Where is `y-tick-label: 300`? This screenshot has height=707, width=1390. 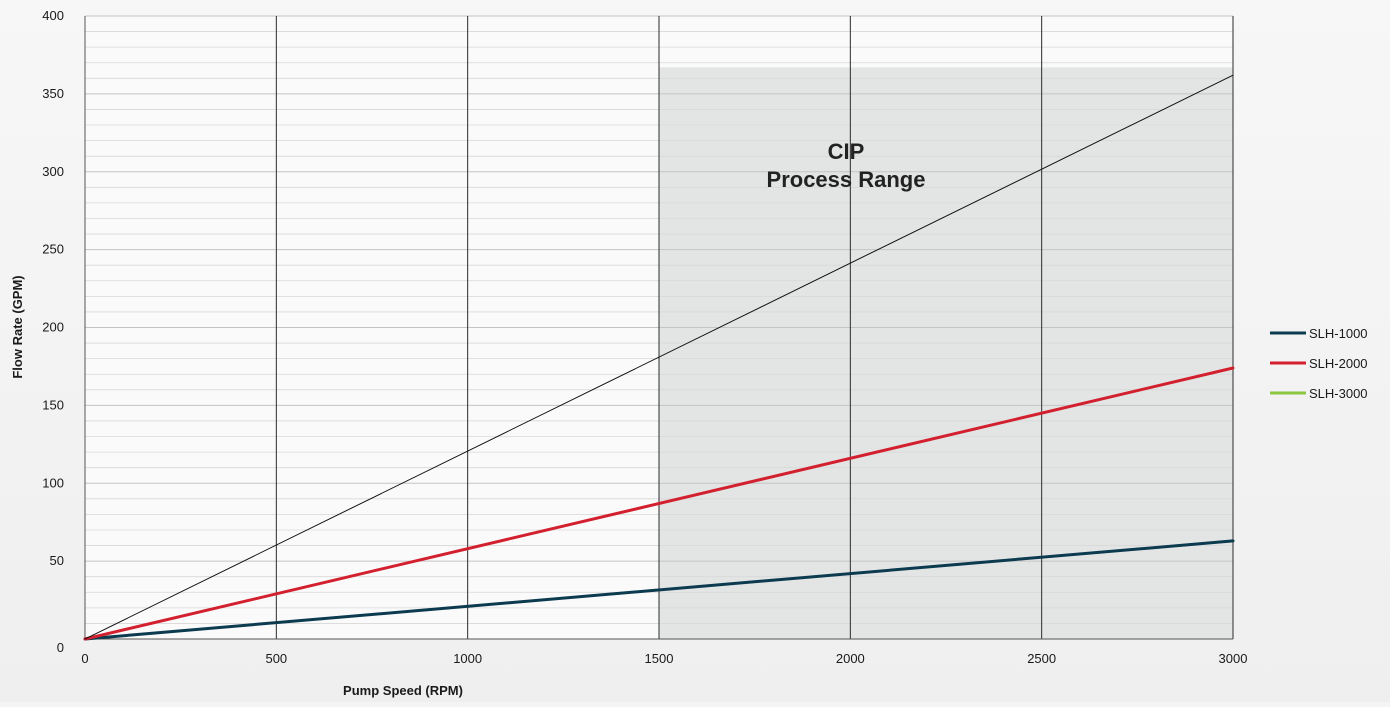
y-tick-label: 300 is located at coordinates (53, 171).